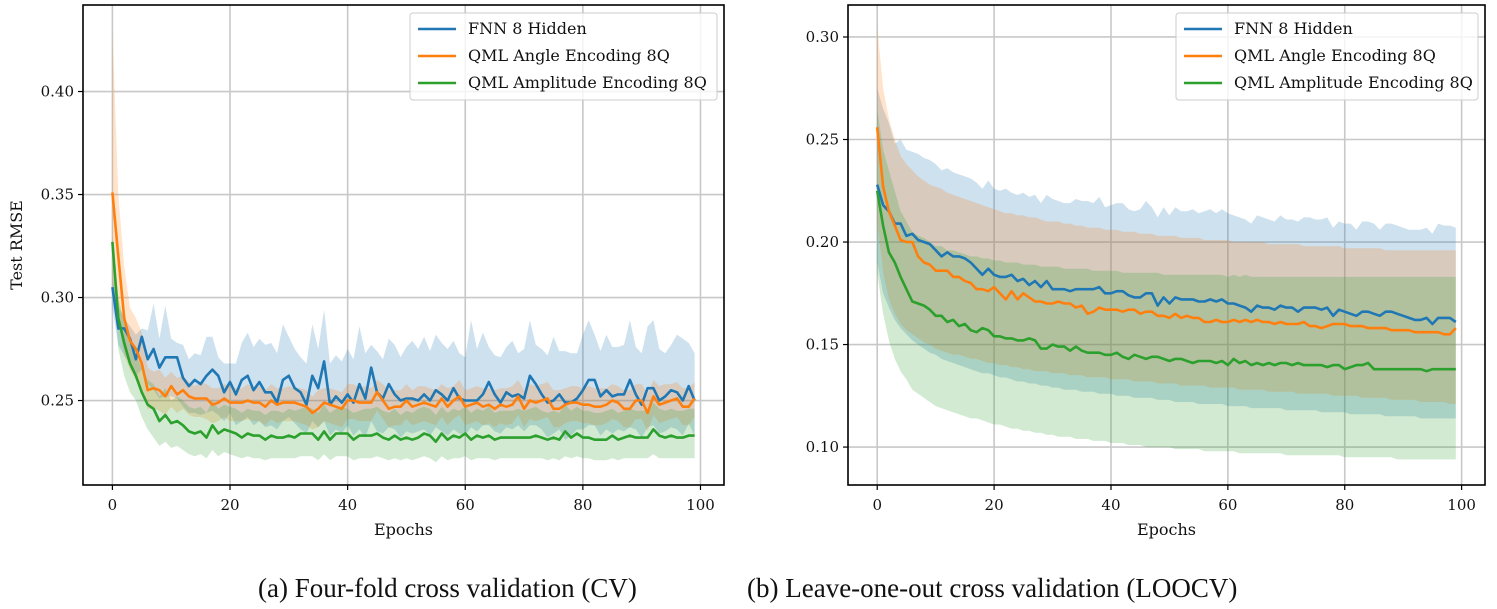 The image size is (1497, 609). I want to click on caption-cv: (a) Four-fold cross validation (CV), so click(447, 588).